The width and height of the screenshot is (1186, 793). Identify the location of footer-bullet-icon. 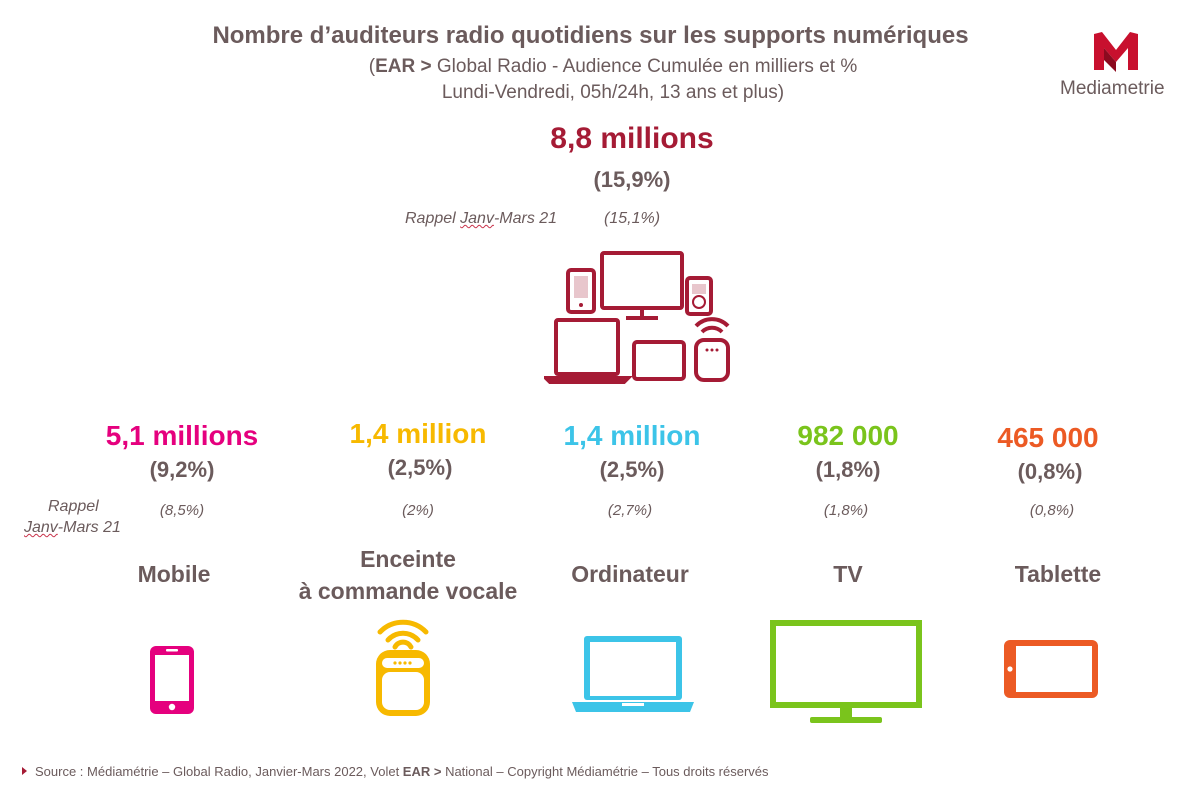
(24, 771).